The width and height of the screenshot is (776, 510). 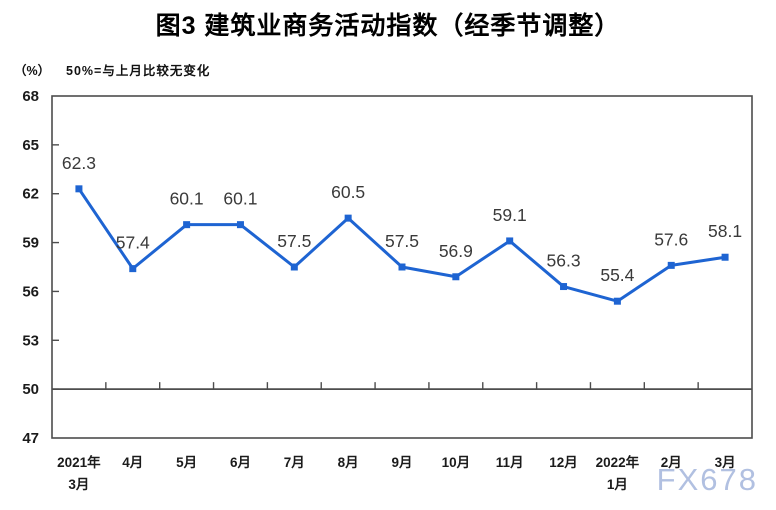 What do you see at coordinates (707, 479) in the screenshot?
I see `watermark: FX678` at bounding box center [707, 479].